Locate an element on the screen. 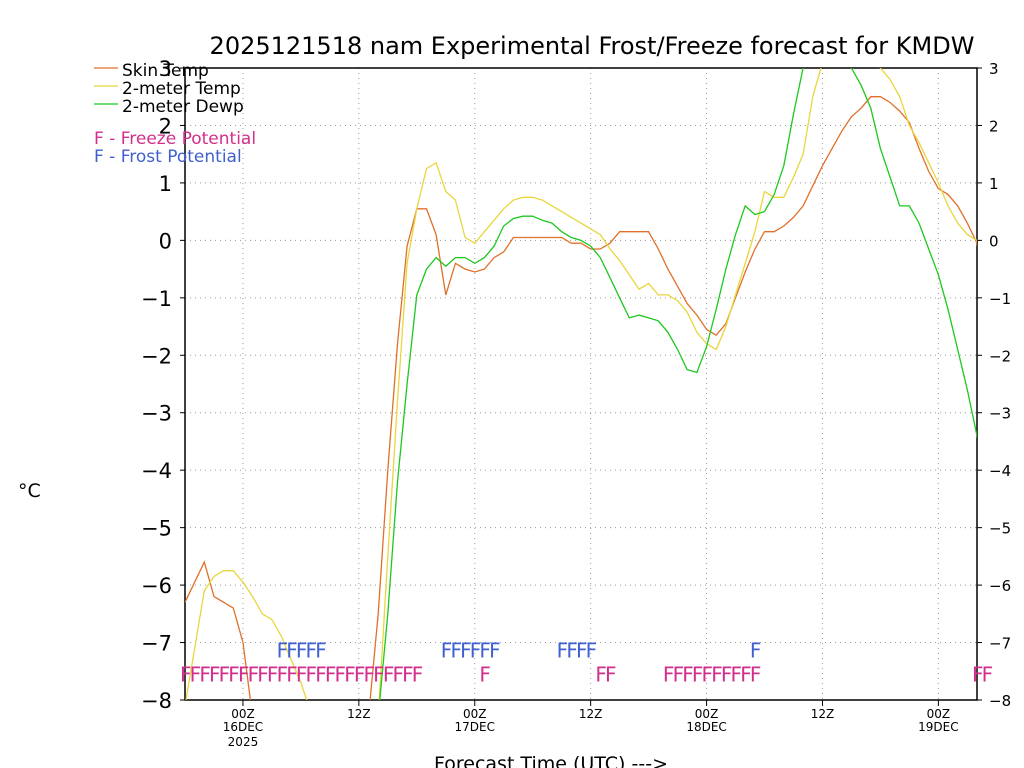 The width and height of the screenshot is (1024, 768). y-tick-label-left: 1 is located at coordinates (165, 184).